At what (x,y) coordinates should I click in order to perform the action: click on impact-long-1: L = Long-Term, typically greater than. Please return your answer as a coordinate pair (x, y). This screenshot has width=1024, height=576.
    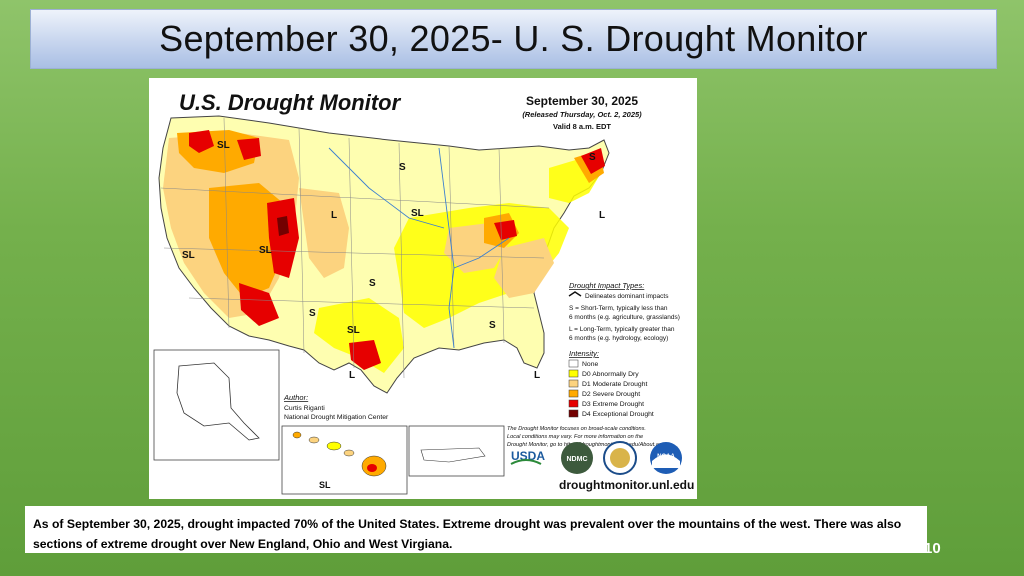
    Looking at the image, I should click on (622, 329).